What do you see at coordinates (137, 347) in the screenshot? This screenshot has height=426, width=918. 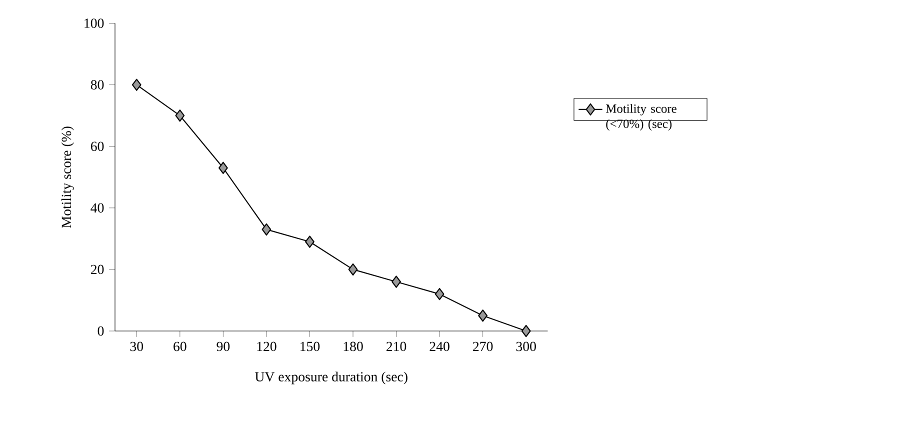 I see `x-tick-label: 30` at bounding box center [137, 347].